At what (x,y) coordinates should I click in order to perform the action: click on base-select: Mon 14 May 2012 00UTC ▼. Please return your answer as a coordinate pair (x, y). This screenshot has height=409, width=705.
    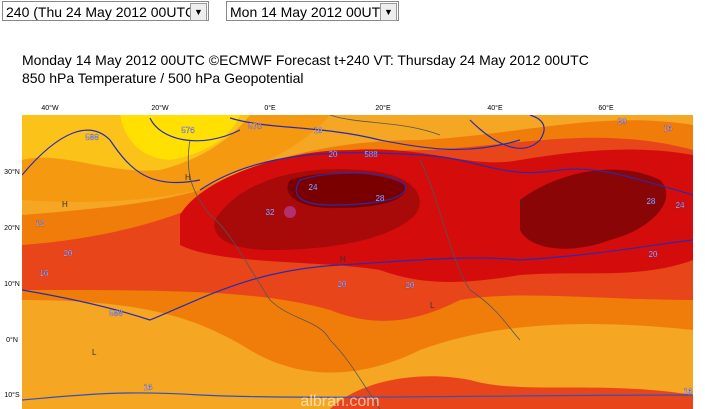
    Looking at the image, I should click on (312, 11).